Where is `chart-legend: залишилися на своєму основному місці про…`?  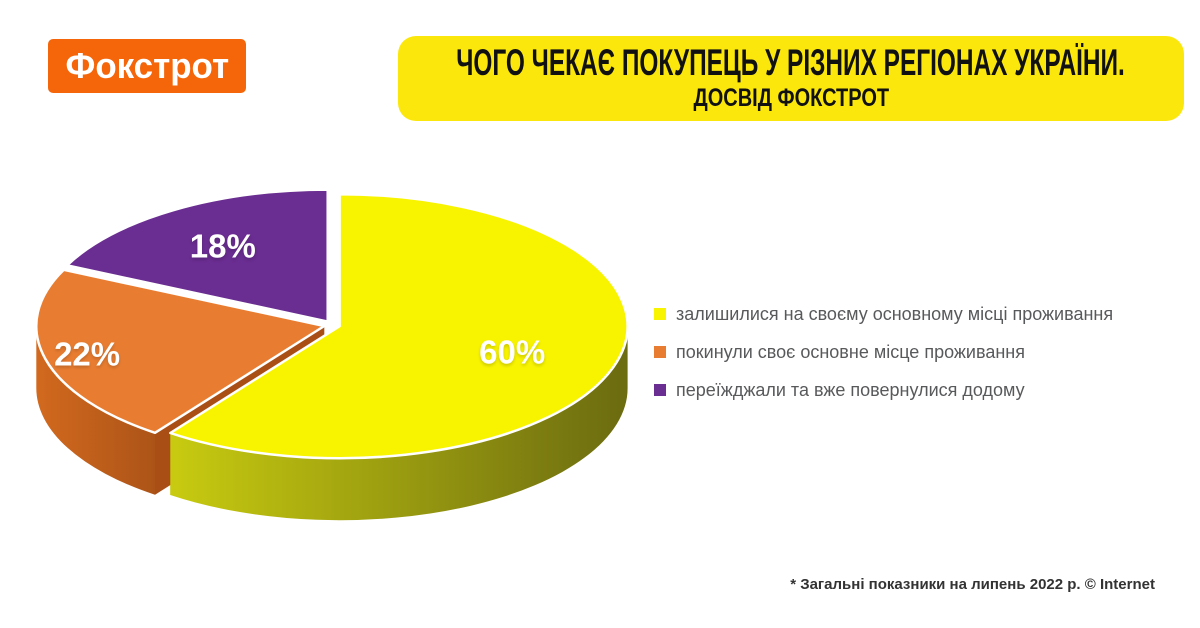
chart-legend: залишилися на своєму основному місці про… is located at coordinates (924, 360).